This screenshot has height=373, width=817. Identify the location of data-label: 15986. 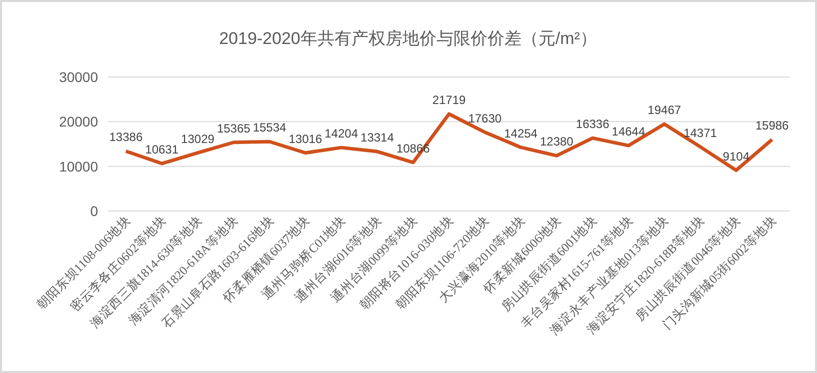
(772, 125).